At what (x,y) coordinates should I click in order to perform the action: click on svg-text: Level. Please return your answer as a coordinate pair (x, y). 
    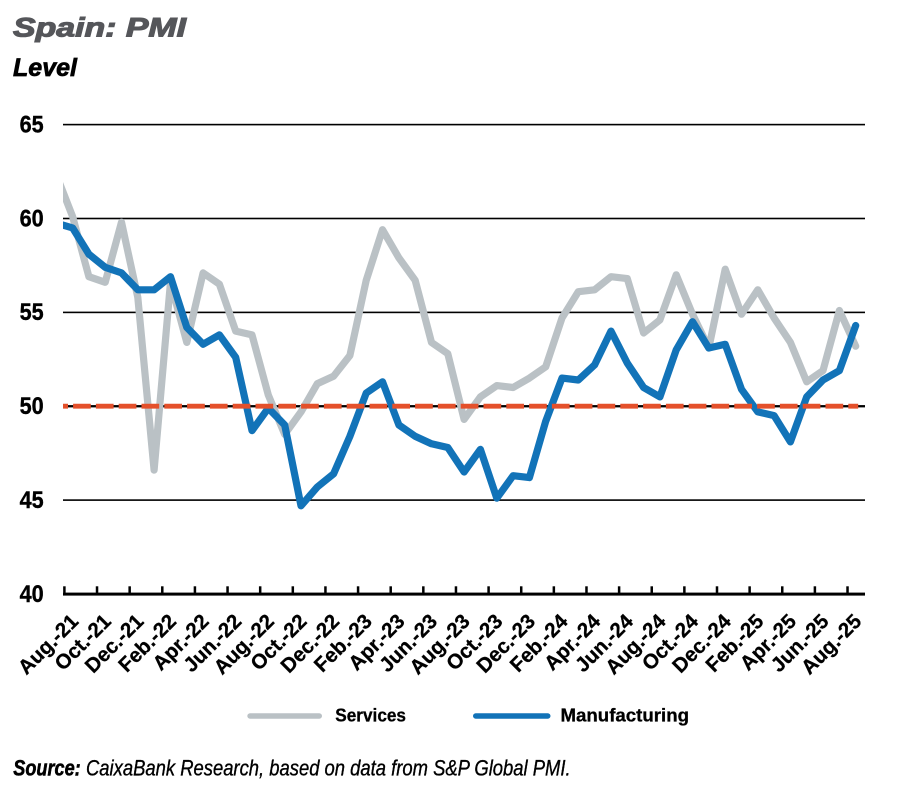
    Looking at the image, I should click on (45, 68).